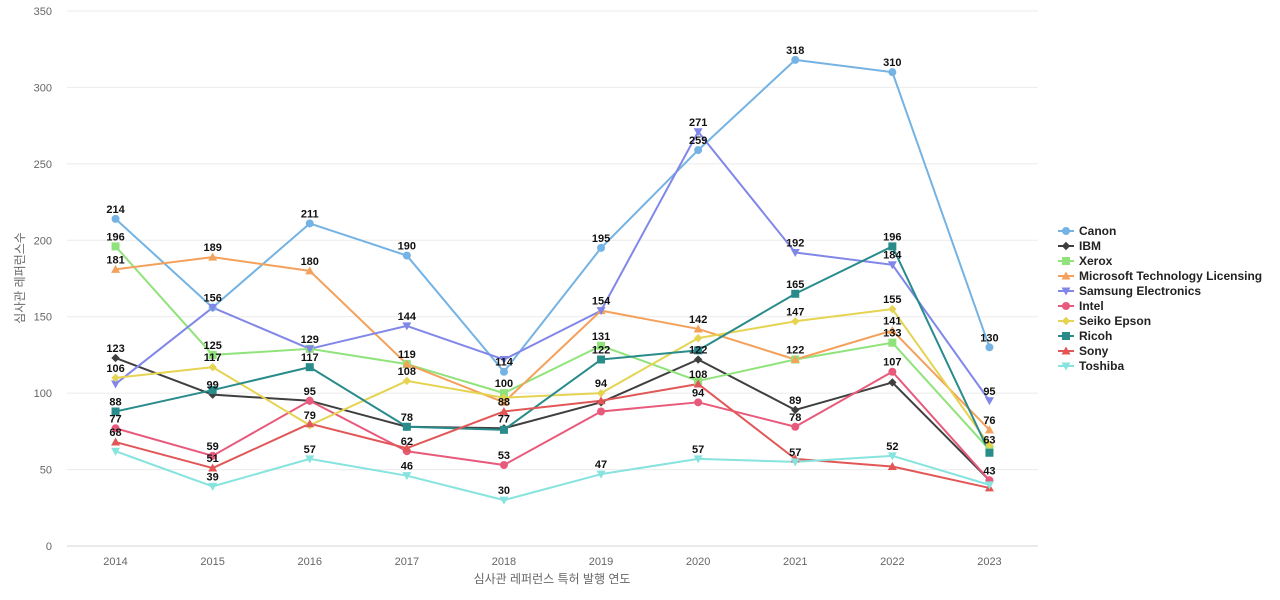 This screenshot has height=600, width=1280. Describe the element at coordinates (49, 547) in the screenshot. I see `y-tick-label: 0` at that location.